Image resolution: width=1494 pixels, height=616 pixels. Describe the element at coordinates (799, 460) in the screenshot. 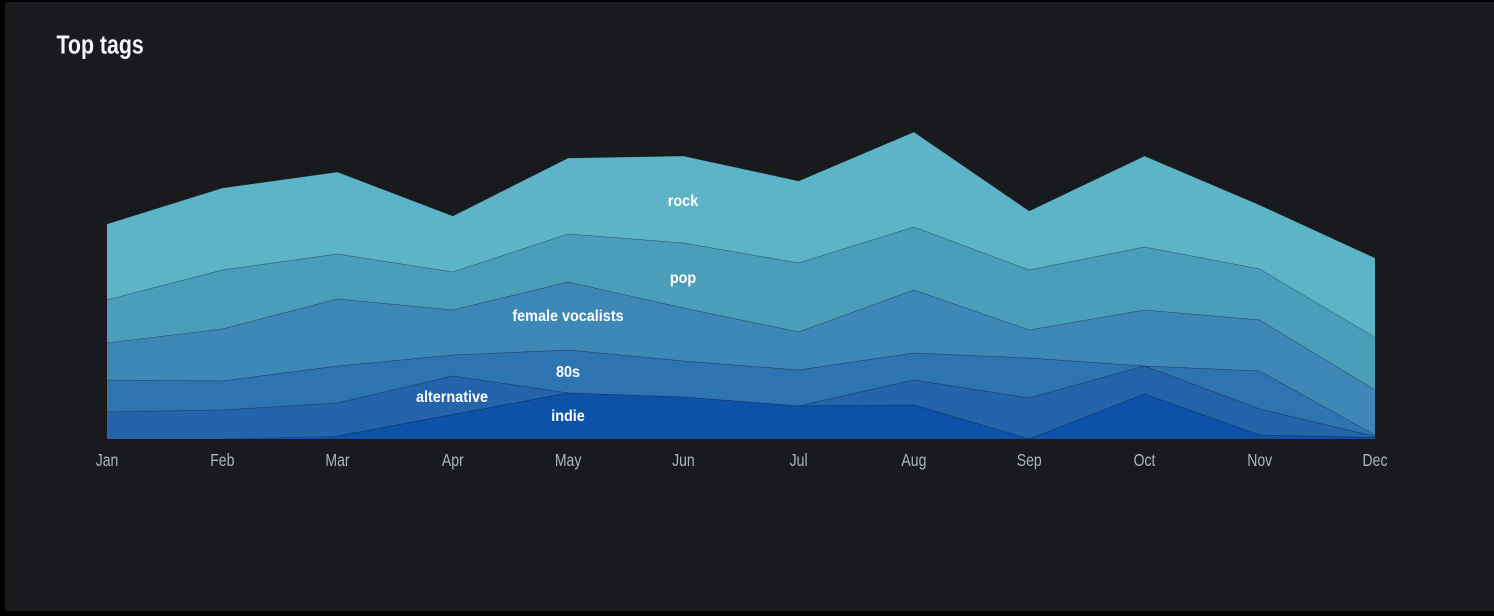

I see `svg-text: Jul` at that location.